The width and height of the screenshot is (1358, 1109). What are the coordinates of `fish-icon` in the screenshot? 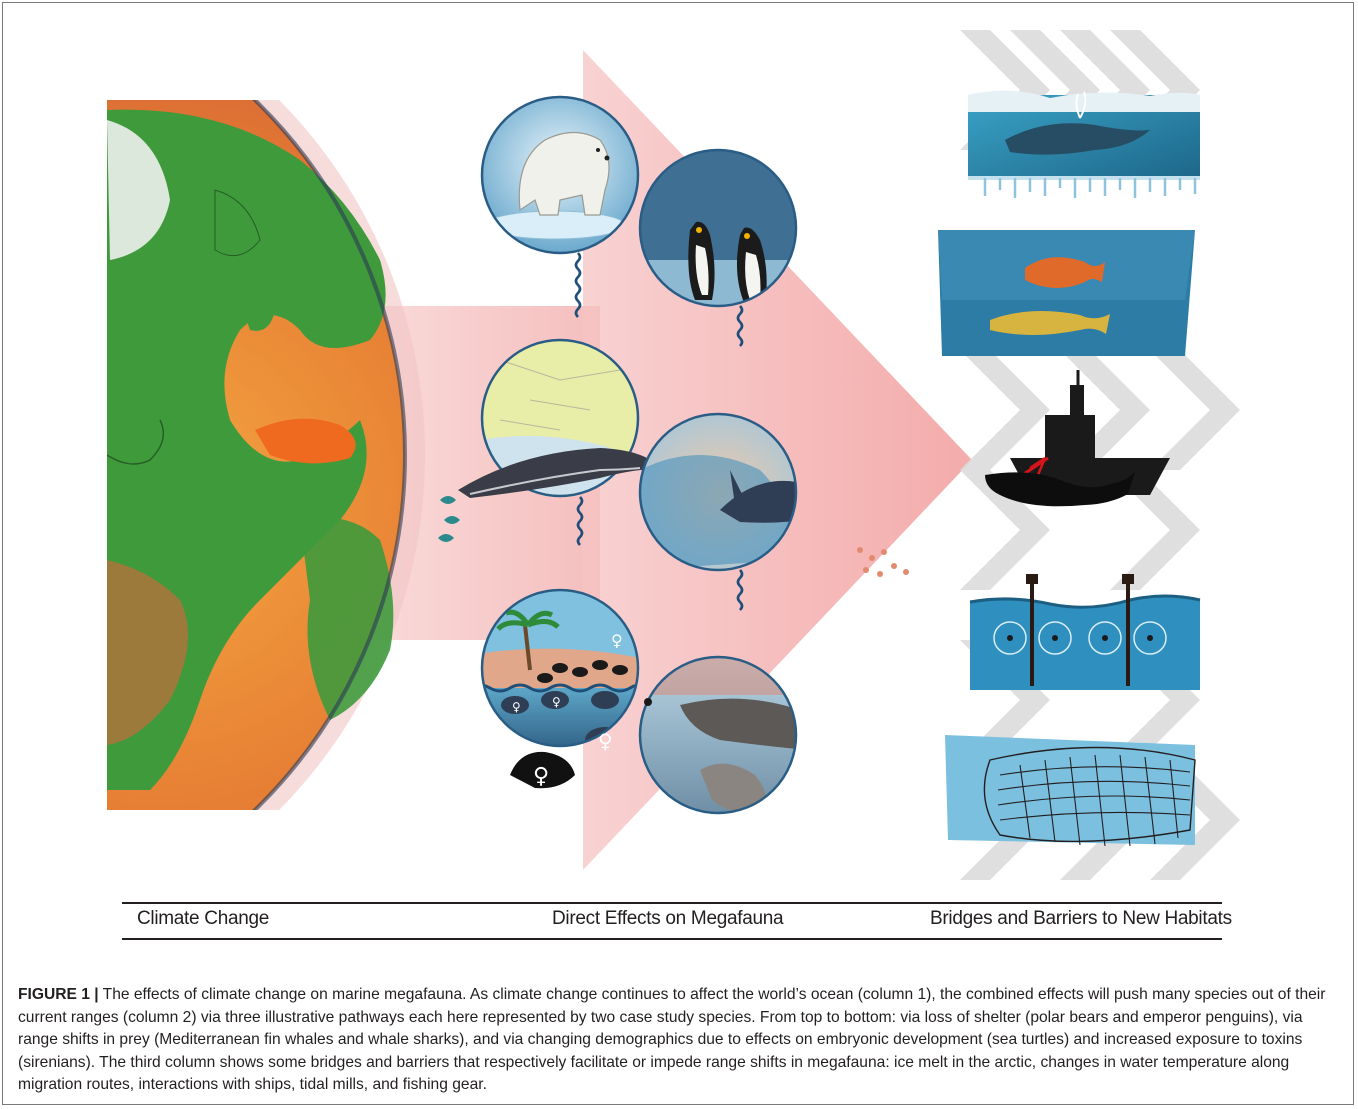 It's located at (1066, 293).